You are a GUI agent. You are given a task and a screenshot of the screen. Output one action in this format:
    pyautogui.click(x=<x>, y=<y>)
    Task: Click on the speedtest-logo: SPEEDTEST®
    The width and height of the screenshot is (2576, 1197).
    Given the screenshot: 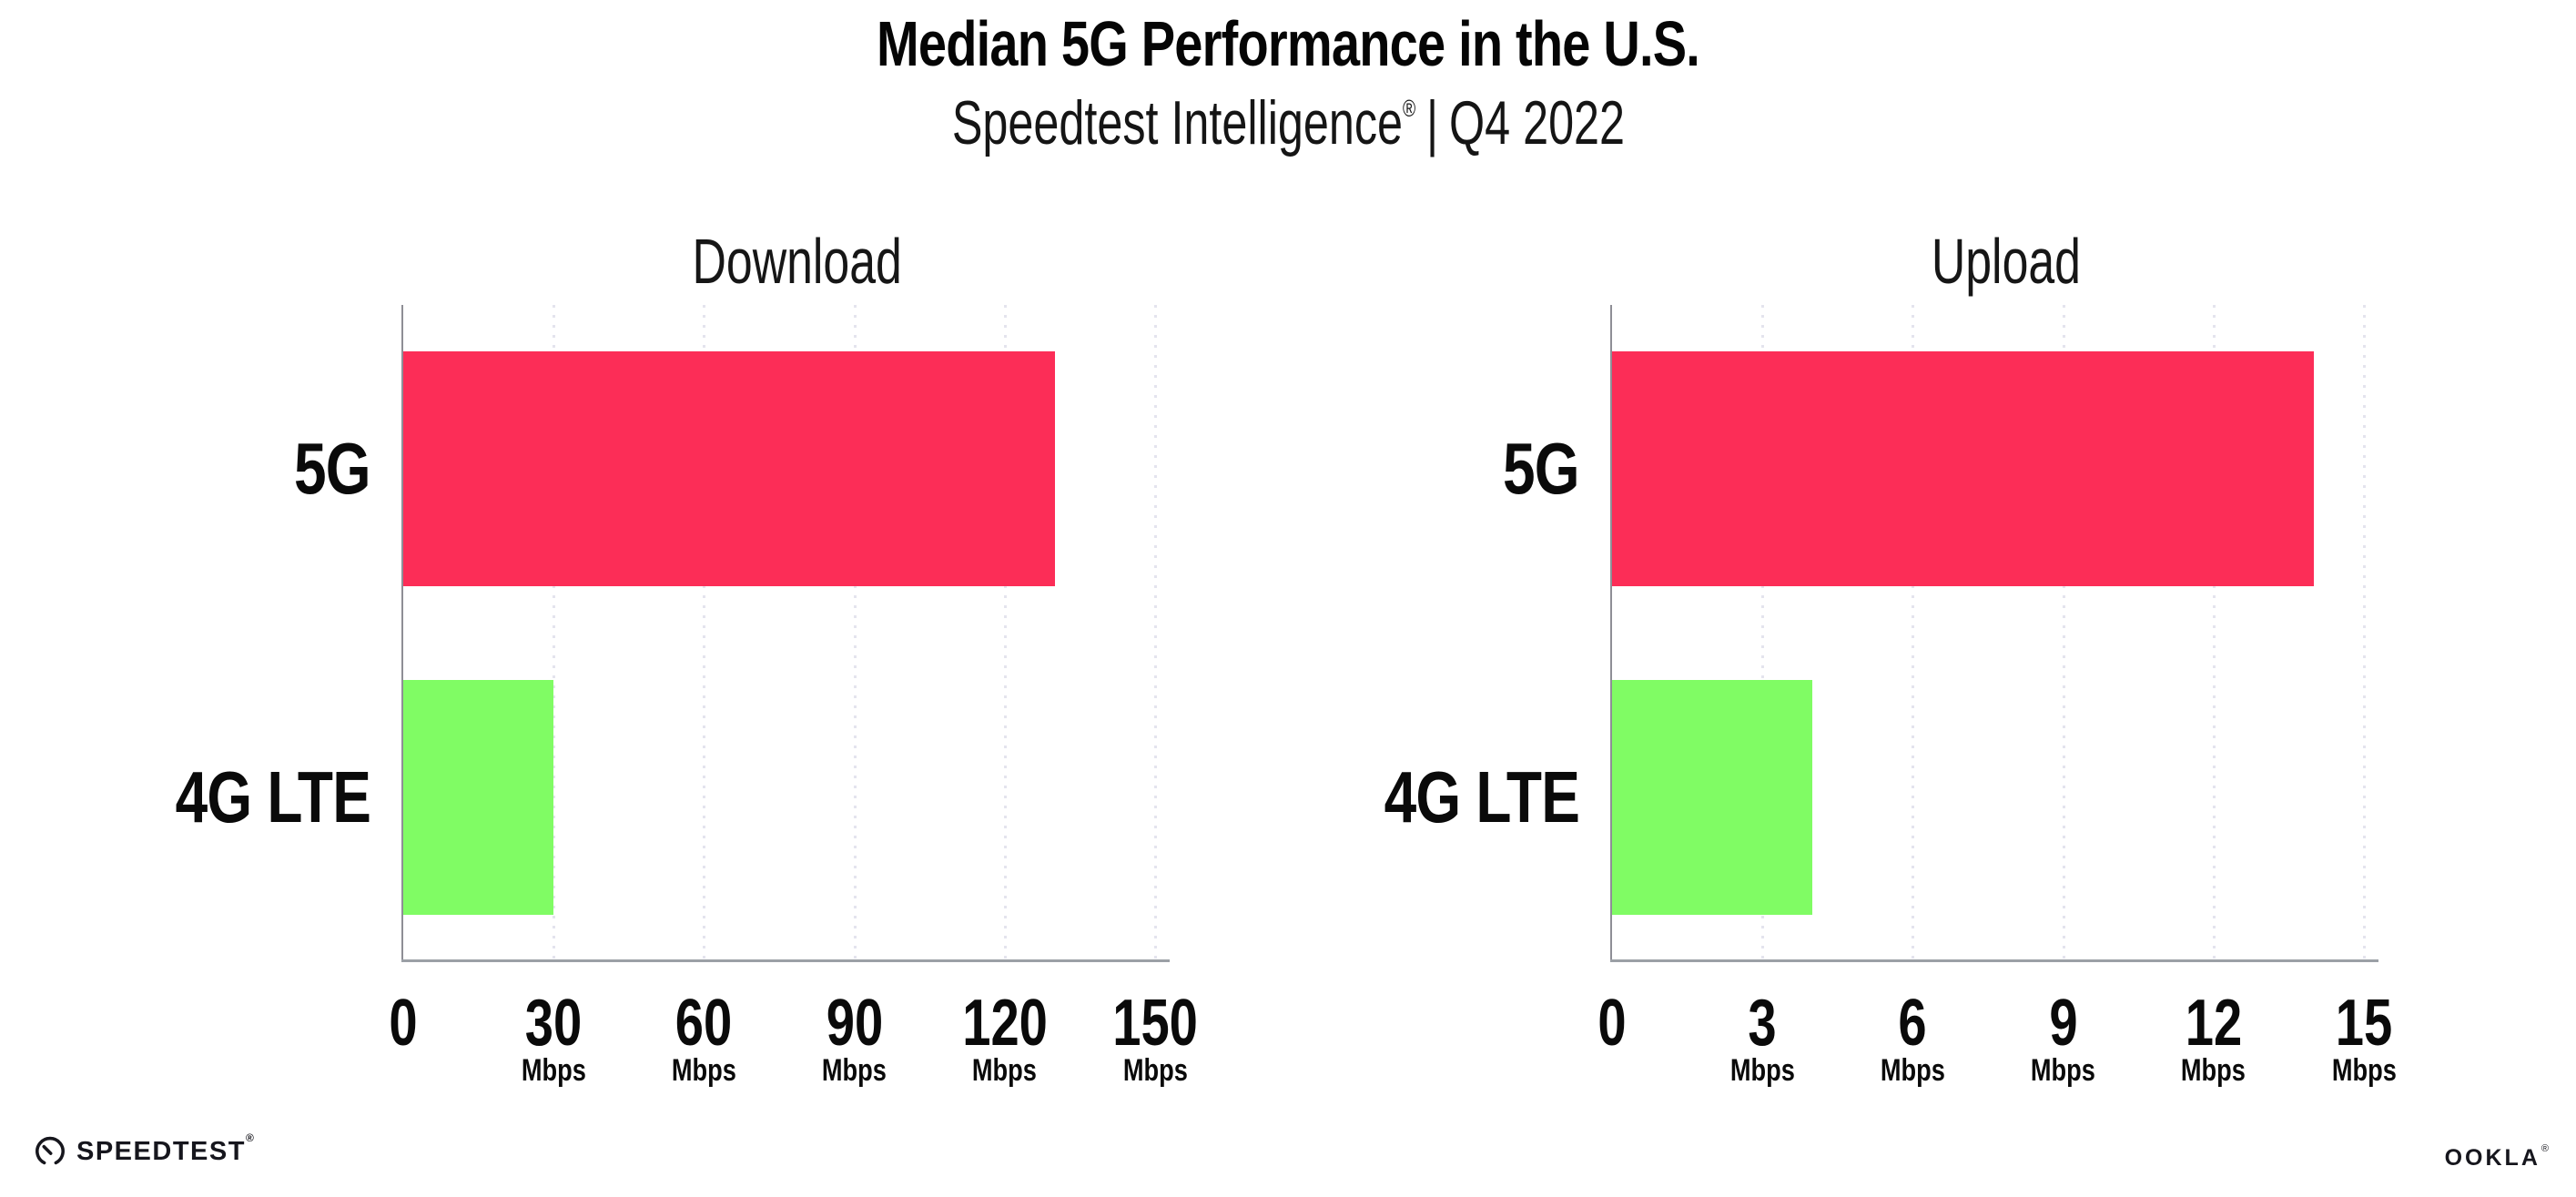 What is the action you would take?
    pyautogui.click(x=145, y=1149)
    